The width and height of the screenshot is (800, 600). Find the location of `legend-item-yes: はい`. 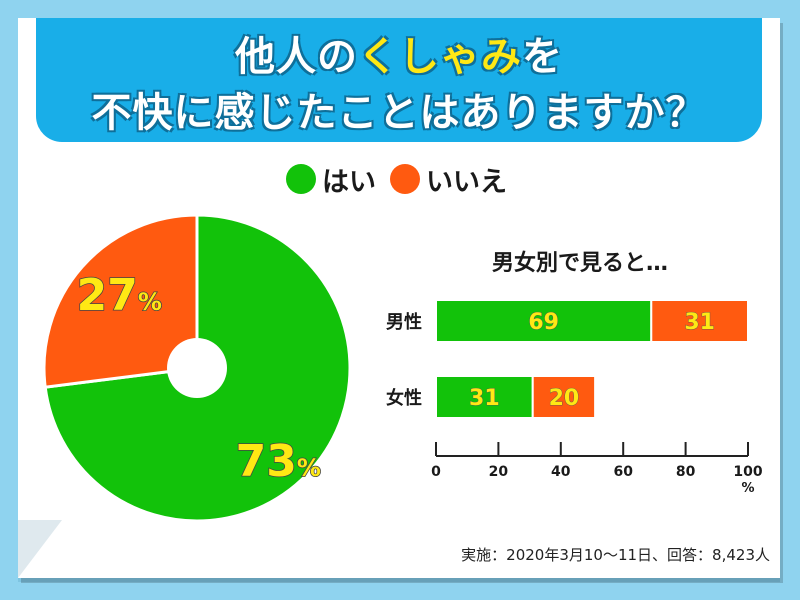

legend-item-yes: はい is located at coordinates (331, 179).